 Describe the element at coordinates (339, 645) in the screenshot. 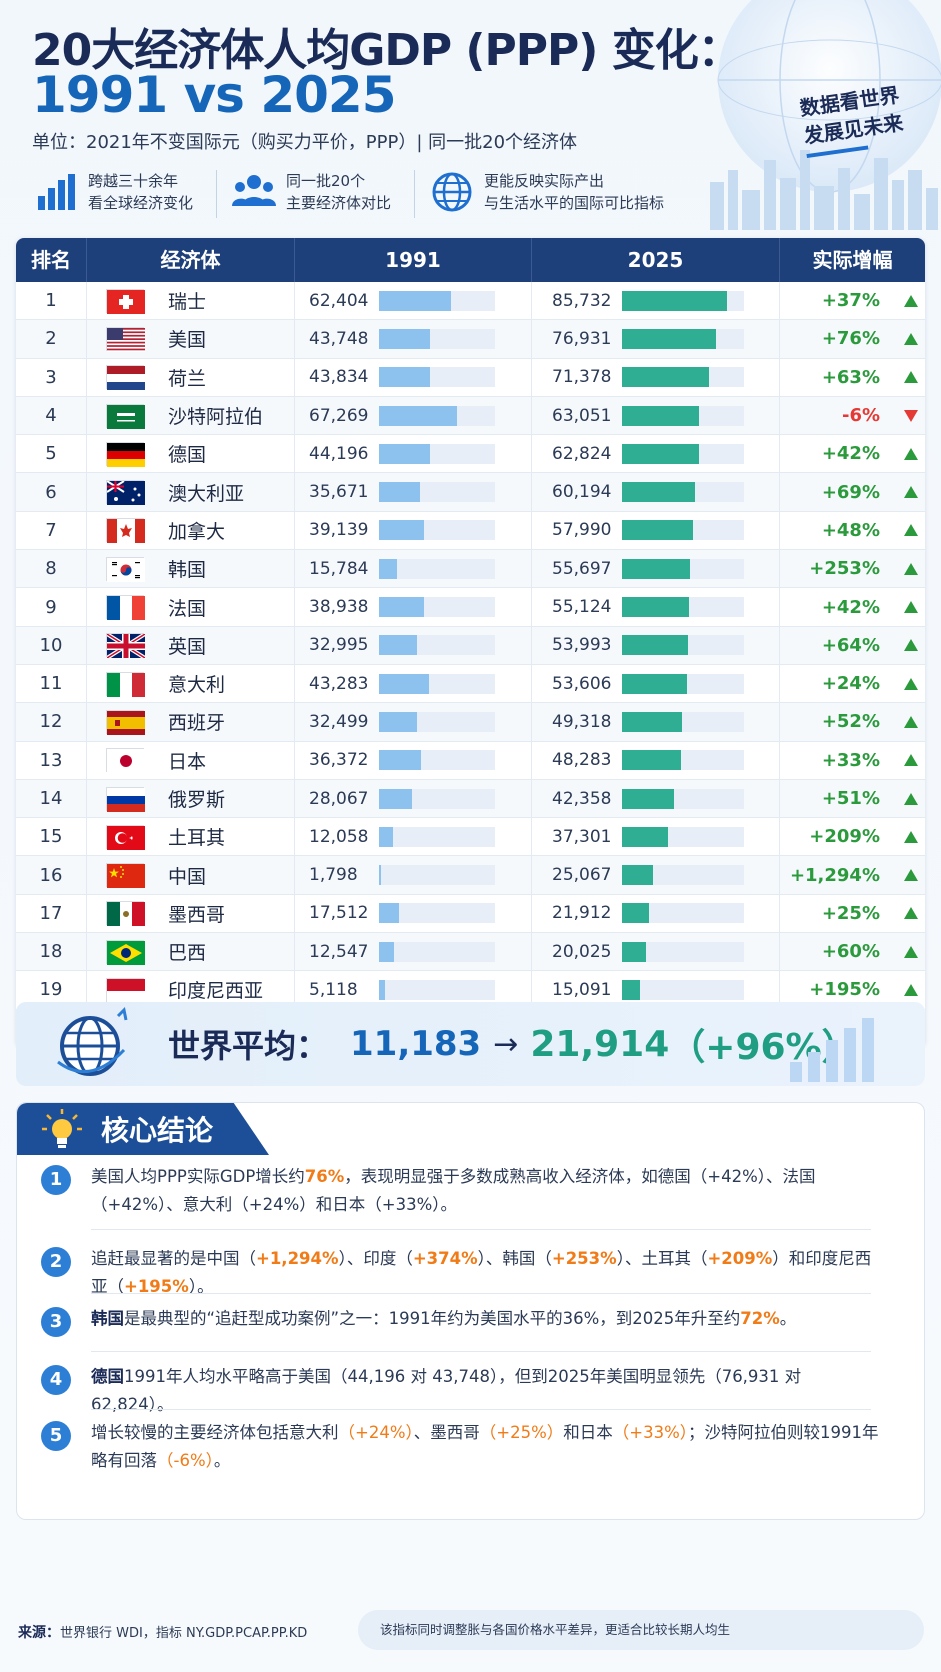

I see `value-1991-label: 32,995` at that location.